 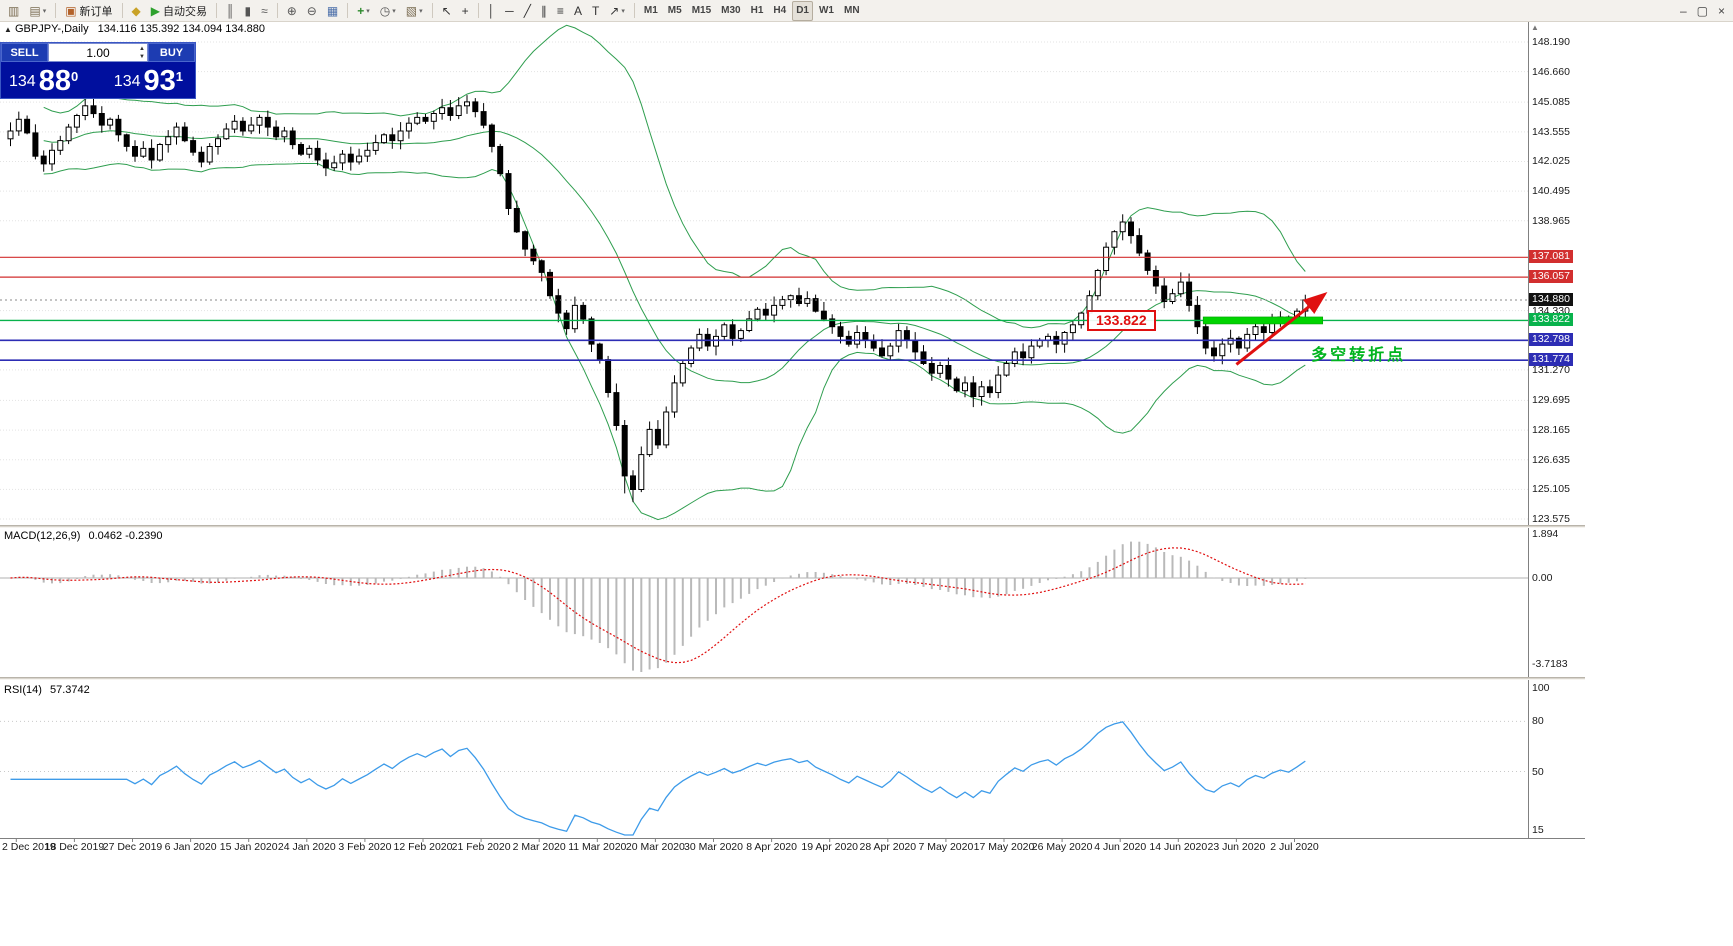 What do you see at coordinates (1359, 355) in the screenshot?
I see `turning-point-label: 多空转折点` at bounding box center [1359, 355].